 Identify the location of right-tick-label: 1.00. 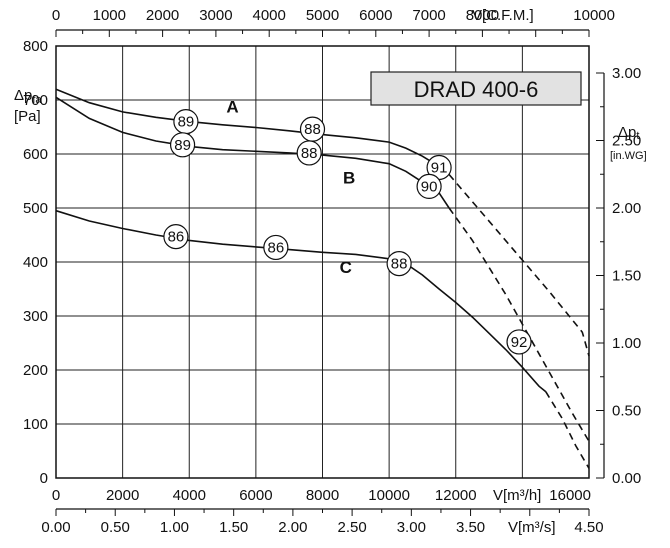
(626, 343).